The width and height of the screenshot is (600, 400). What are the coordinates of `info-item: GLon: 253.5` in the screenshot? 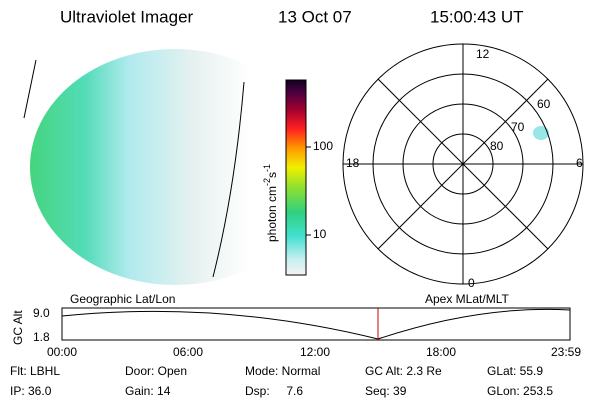 It's located at (520, 391).